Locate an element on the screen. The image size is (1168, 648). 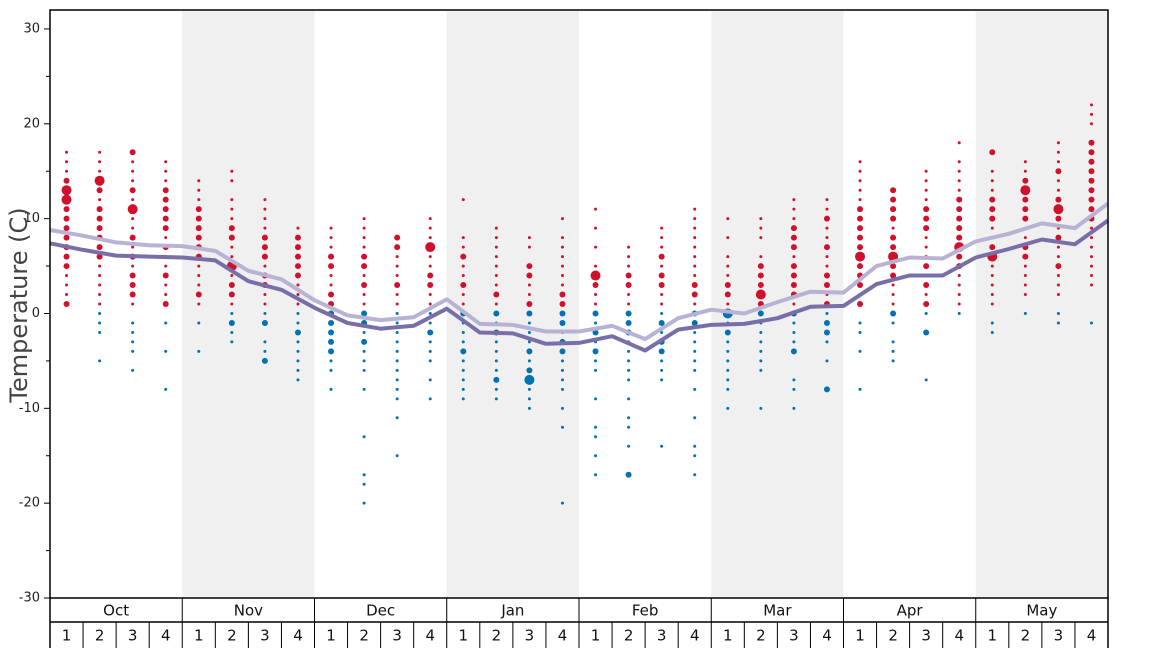
y-tick-label: 30 is located at coordinates (31, 28).